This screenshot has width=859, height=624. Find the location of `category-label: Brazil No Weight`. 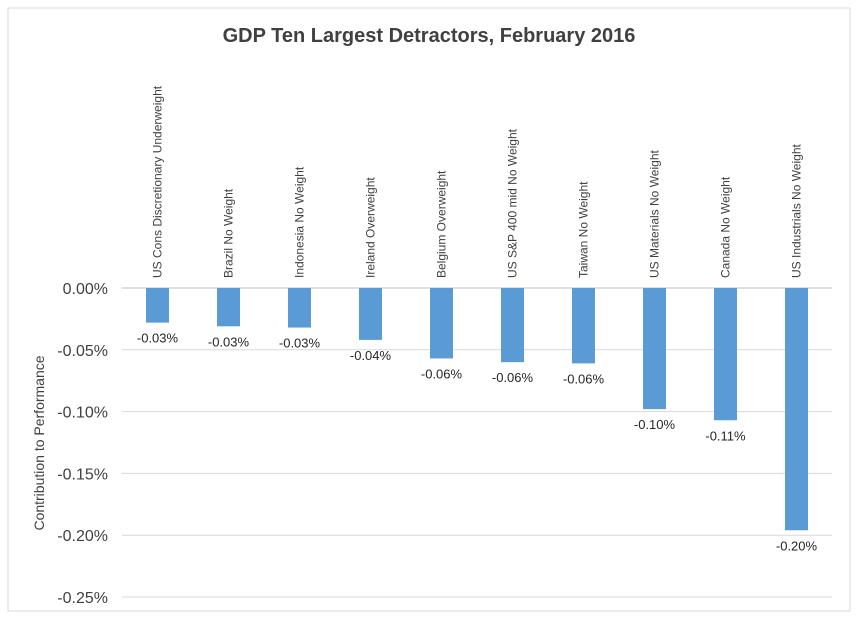

category-label: Brazil No Weight is located at coordinates (229, 233).